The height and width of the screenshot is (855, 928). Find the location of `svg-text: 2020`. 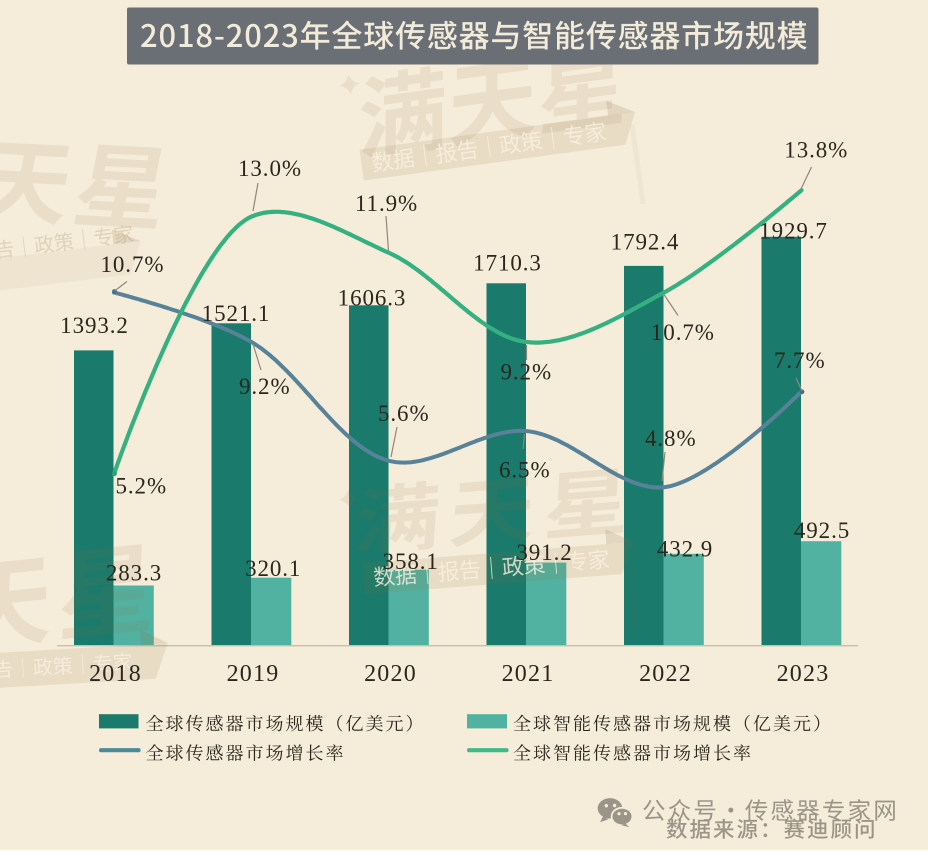

svg-text: 2020 is located at coordinates (390, 674).